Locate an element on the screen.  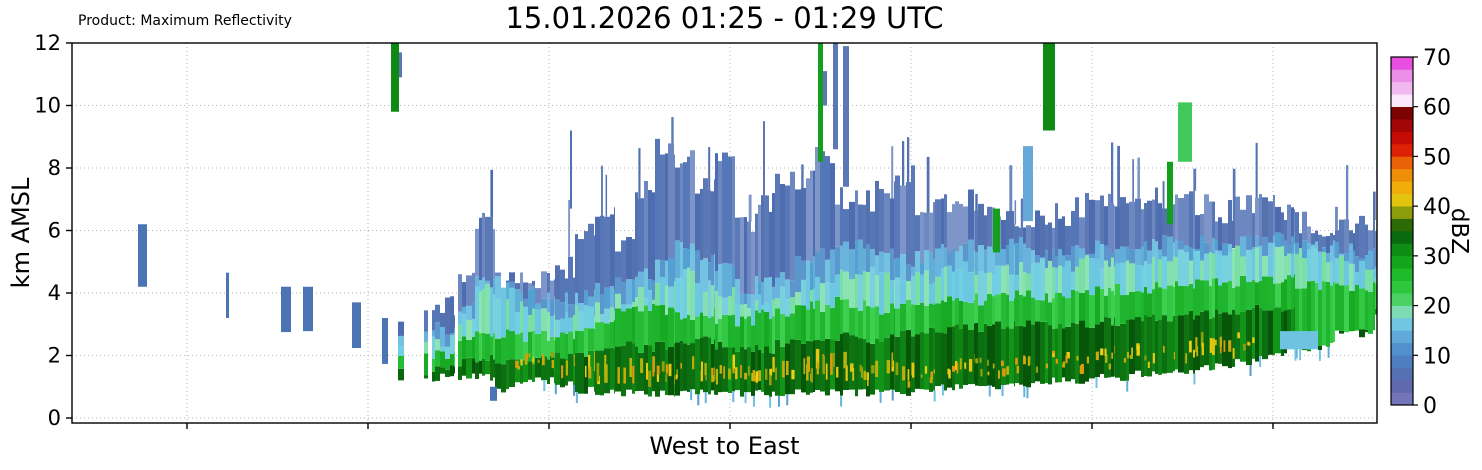
svg-text: 12 is located at coordinates (47, 43).